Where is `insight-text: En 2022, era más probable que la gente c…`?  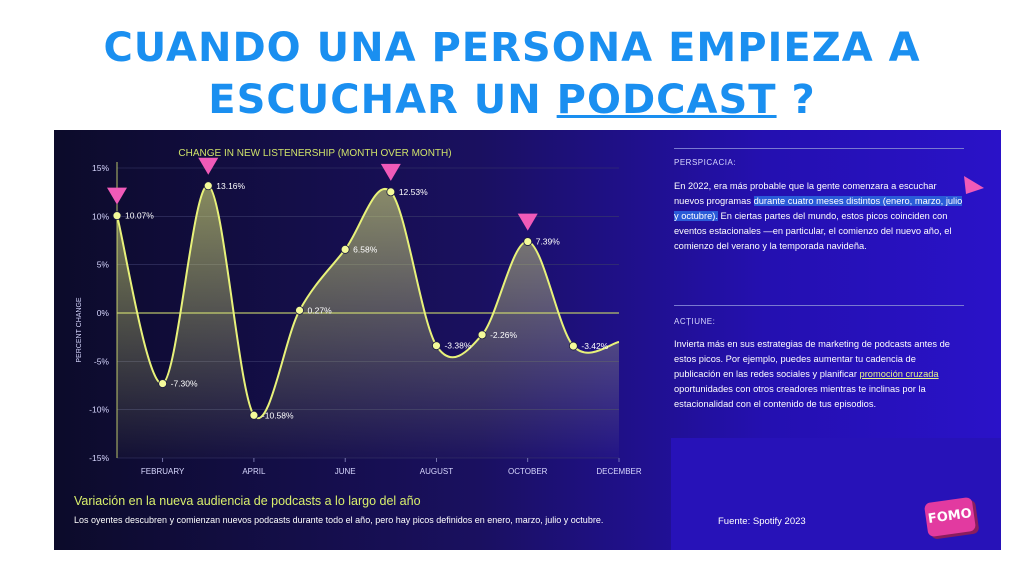 insight-text: En 2022, era más probable que la gente c… is located at coordinates (819, 216).